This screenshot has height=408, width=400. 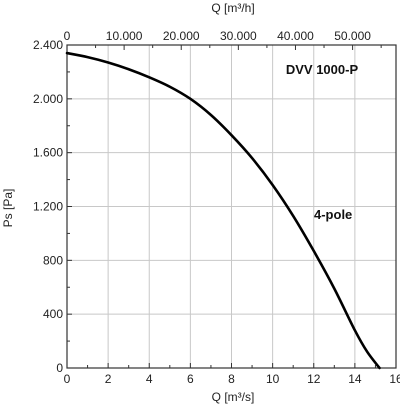 What do you see at coordinates (48, 45) in the screenshot?
I see `y-tick-label: 2.400` at bounding box center [48, 45].